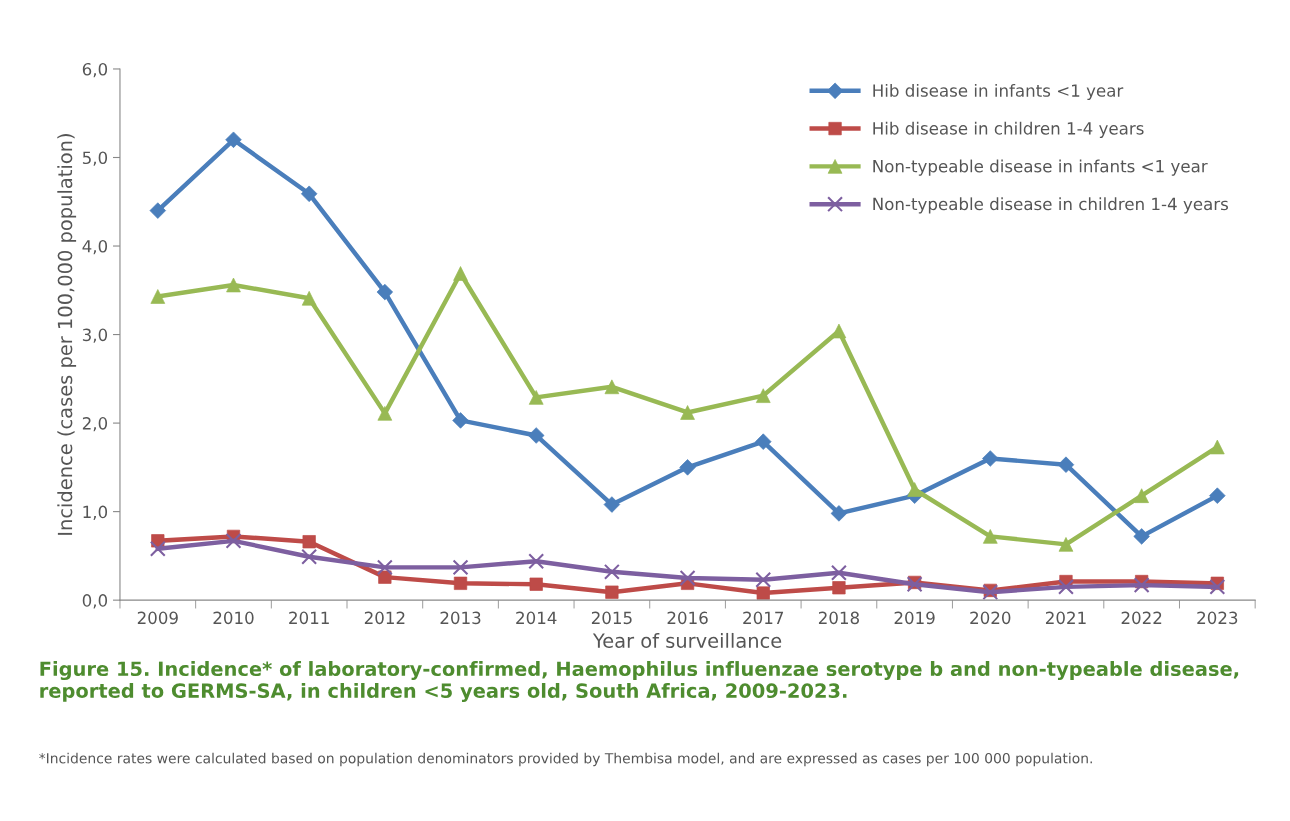  I want to click on legend-label: Non-typeable disease in infants <1 year, so click(1040, 167).